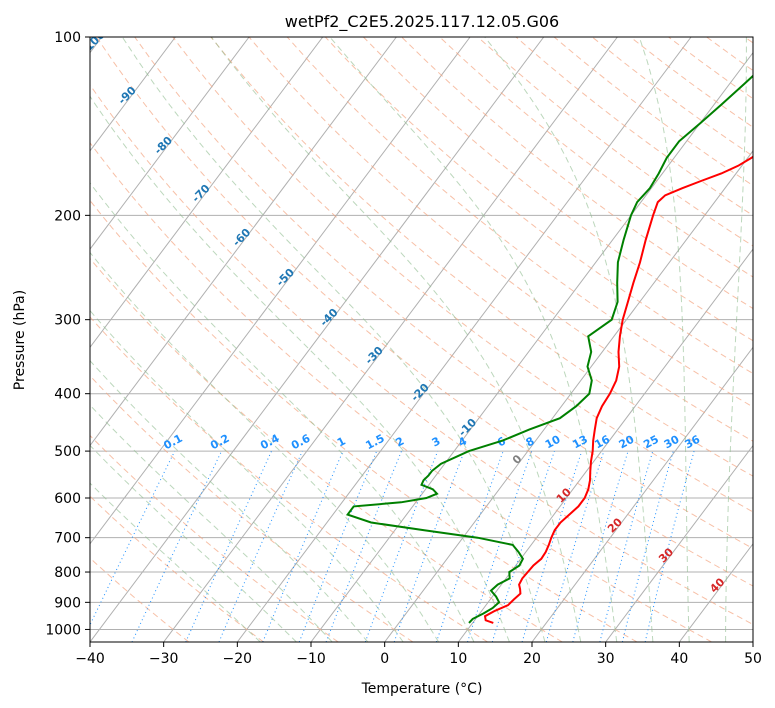 The image size is (775, 708). I want to click on x-tick-label: 30, so click(606, 659).